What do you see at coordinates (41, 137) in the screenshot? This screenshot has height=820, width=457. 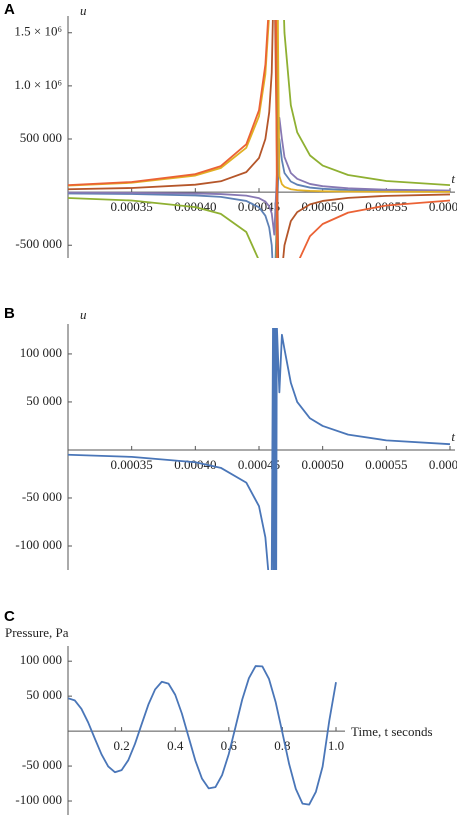 I see `y-tick-label: 500 000` at bounding box center [41, 137].